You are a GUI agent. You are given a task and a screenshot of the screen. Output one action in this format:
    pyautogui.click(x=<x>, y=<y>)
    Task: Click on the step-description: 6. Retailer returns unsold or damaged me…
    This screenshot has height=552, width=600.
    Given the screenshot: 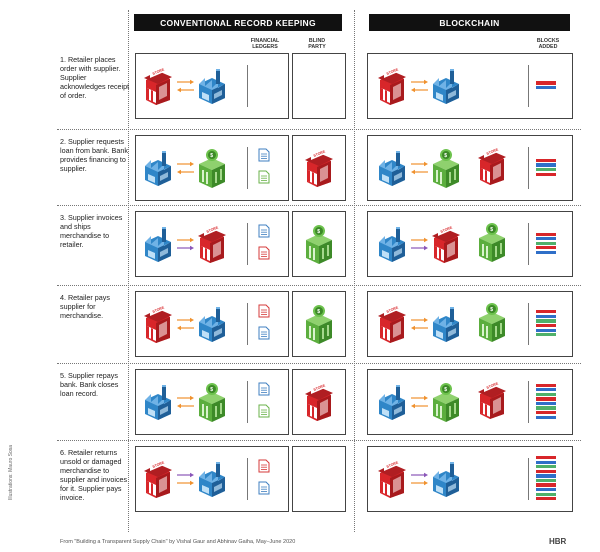 What is the action you would take?
    pyautogui.click(x=94, y=475)
    